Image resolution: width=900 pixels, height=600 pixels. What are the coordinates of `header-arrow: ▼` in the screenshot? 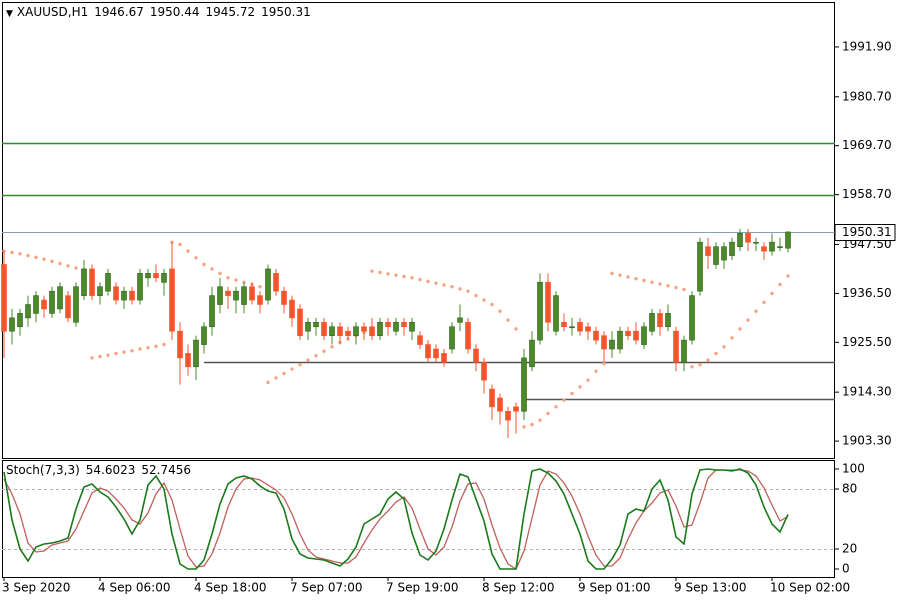 It's located at (9, 14).